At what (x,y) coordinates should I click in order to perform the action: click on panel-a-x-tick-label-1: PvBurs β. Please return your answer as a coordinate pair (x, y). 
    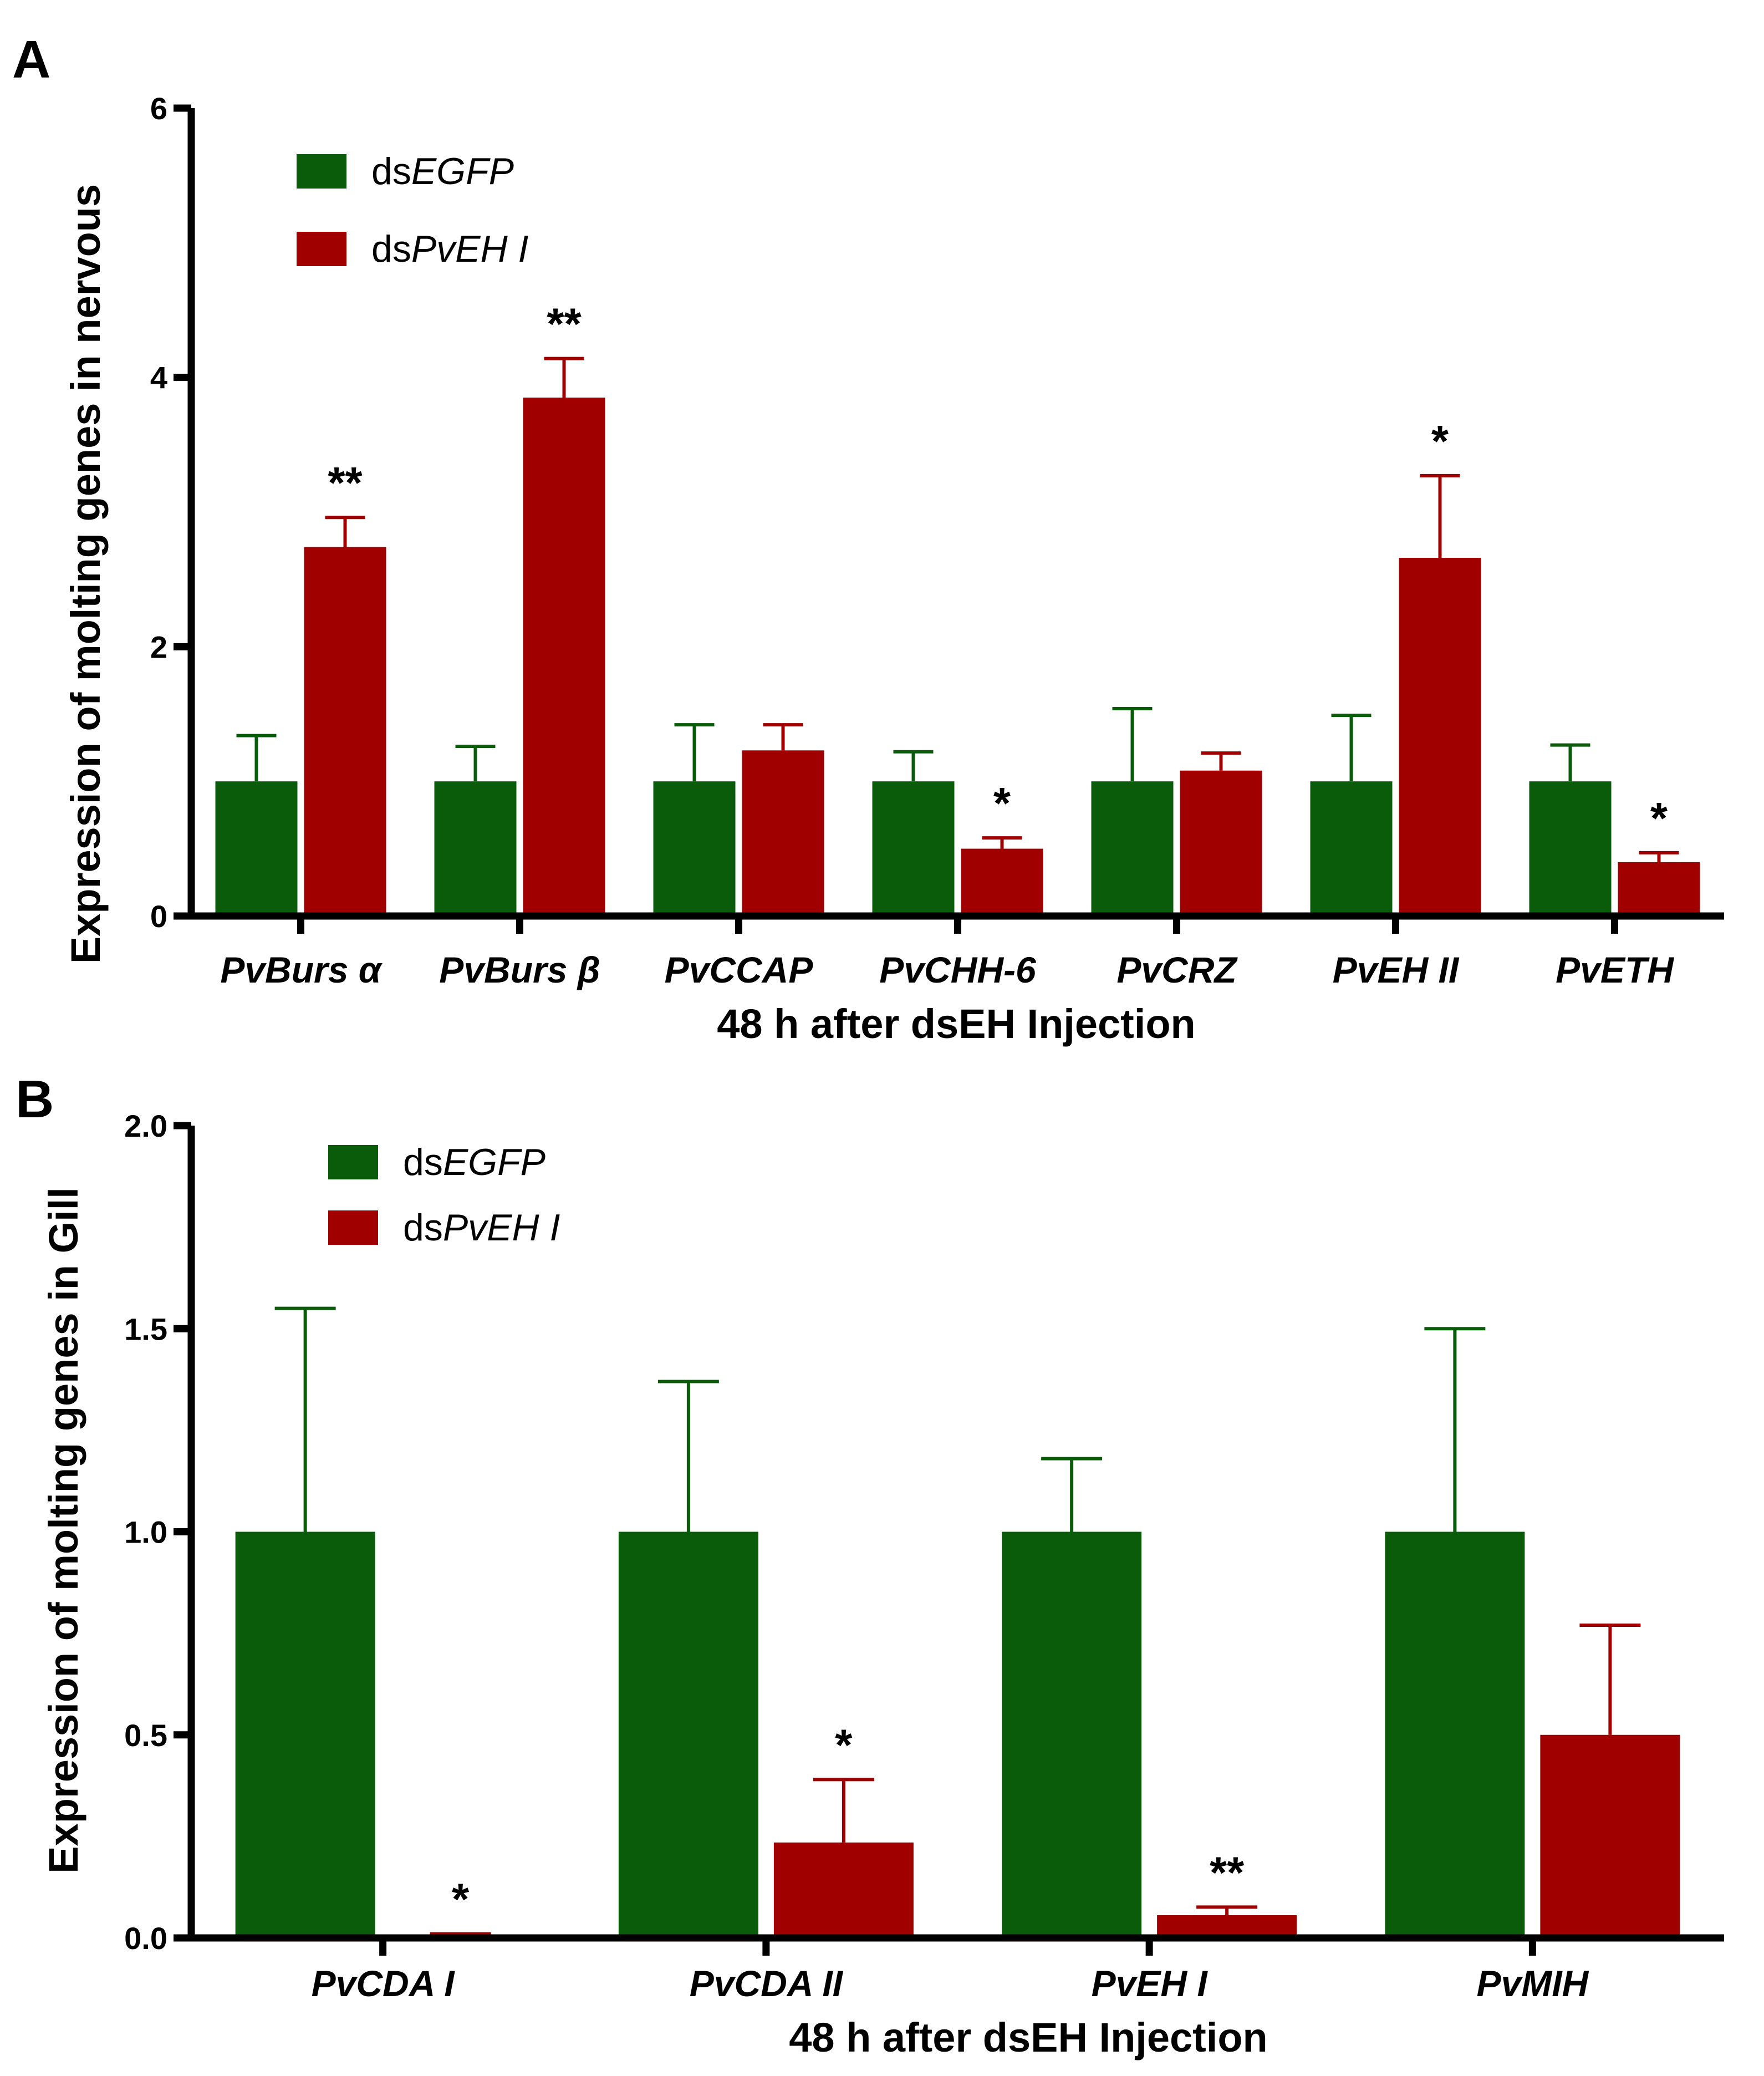
    Looking at the image, I should click on (519, 969).